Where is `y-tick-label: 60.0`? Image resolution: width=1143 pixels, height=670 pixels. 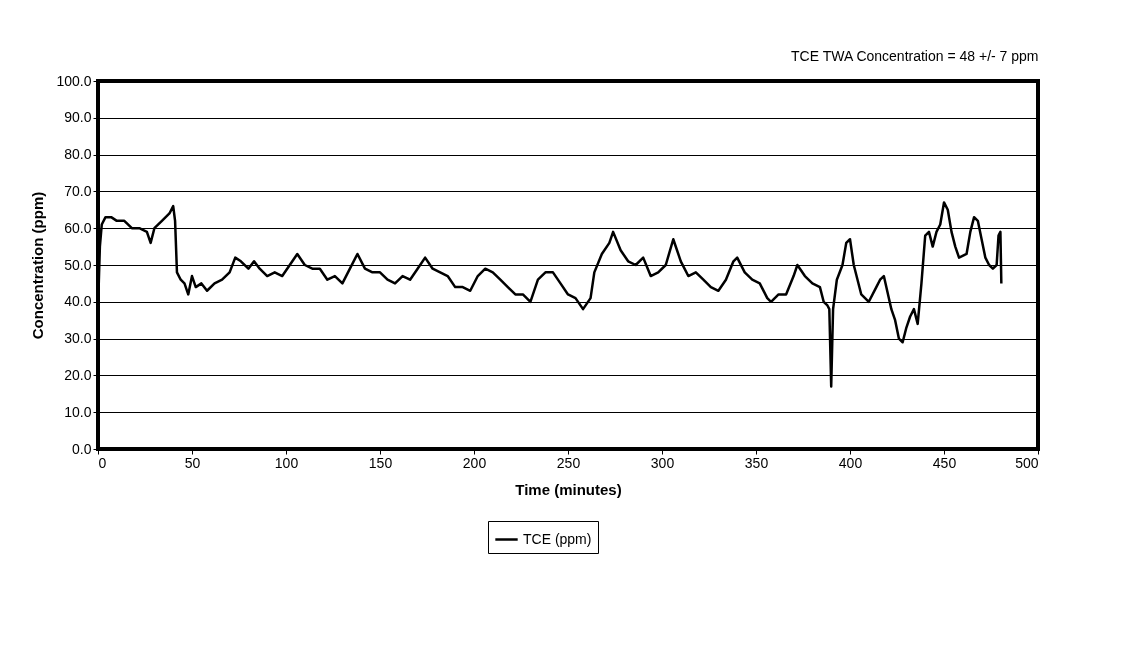 y-tick-label: 60.0 is located at coordinates (78, 227).